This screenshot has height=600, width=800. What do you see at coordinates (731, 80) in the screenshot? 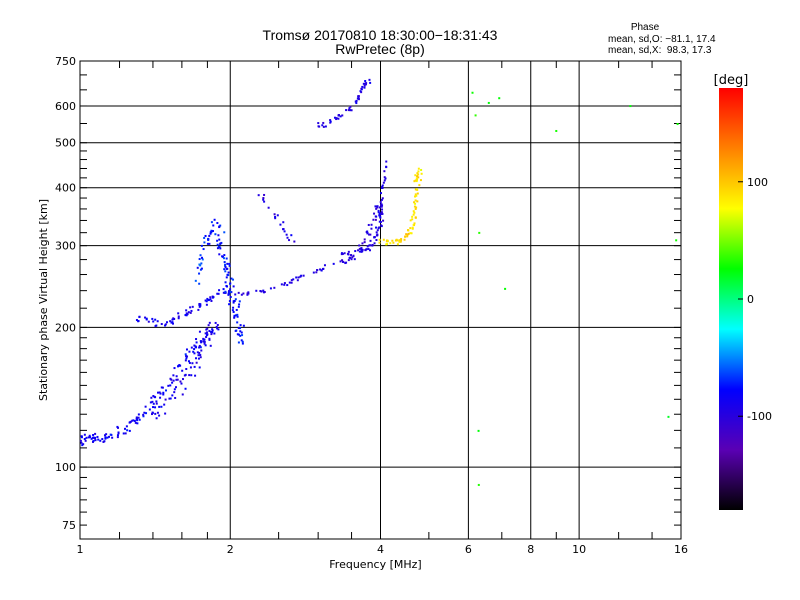
I see `colorbar-label: [deg]` at bounding box center [731, 80].